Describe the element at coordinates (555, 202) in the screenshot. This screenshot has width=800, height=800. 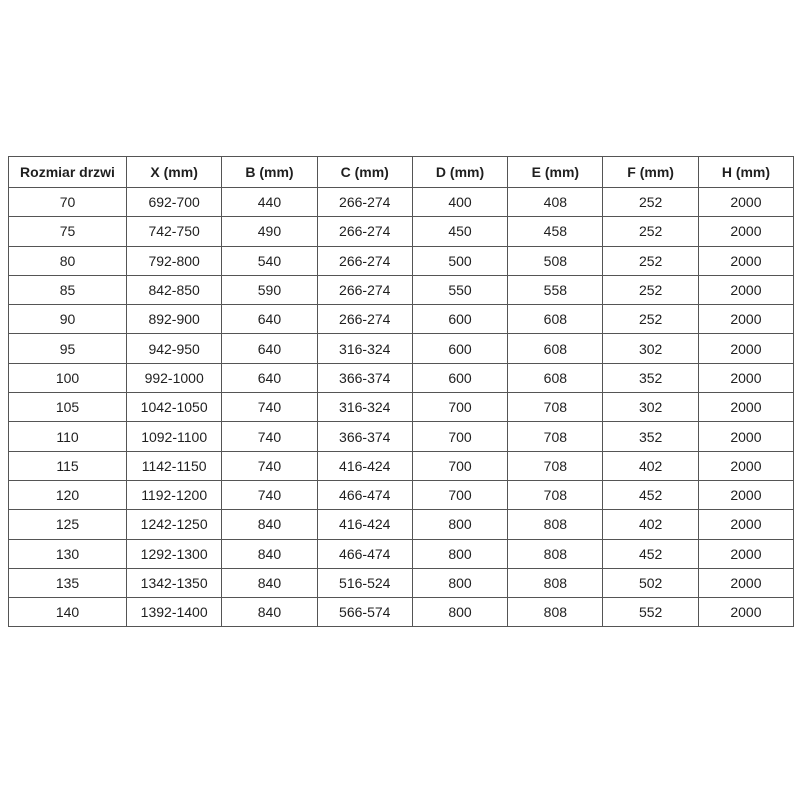
I see `table-cell: 408` at that location.